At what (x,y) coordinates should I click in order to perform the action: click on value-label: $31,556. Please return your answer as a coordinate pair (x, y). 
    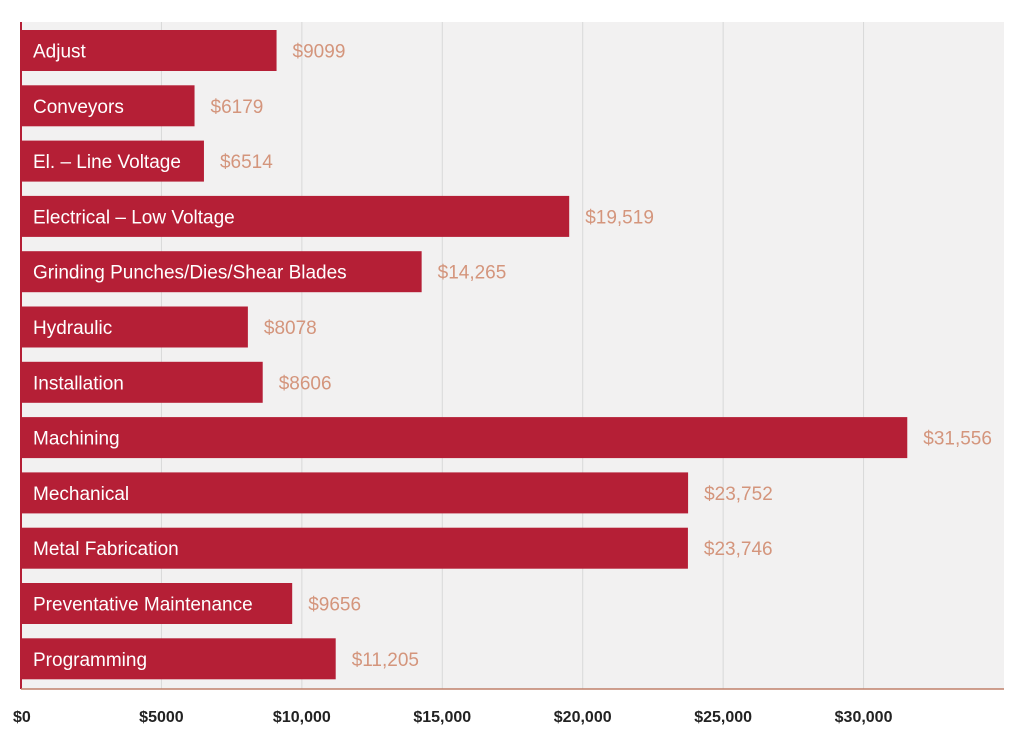
    Looking at the image, I should click on (957, 439).